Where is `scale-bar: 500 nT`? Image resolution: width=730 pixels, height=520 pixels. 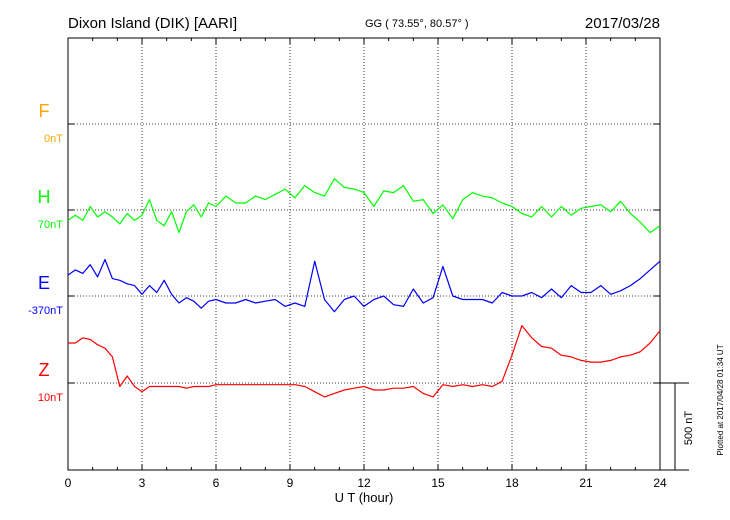
scale-bar: 500 nT is located at coordinates (677, 426).